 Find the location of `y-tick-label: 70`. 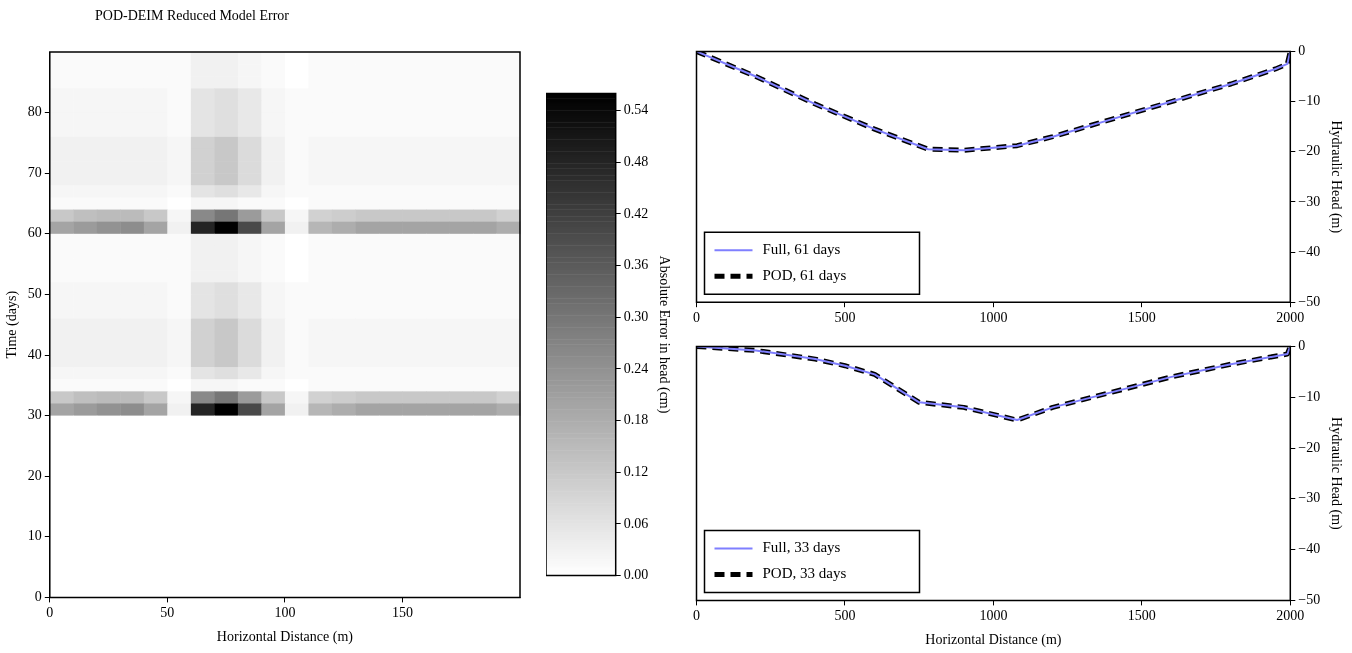

y-tick-label: 70 is located at coordinates (34, 172).